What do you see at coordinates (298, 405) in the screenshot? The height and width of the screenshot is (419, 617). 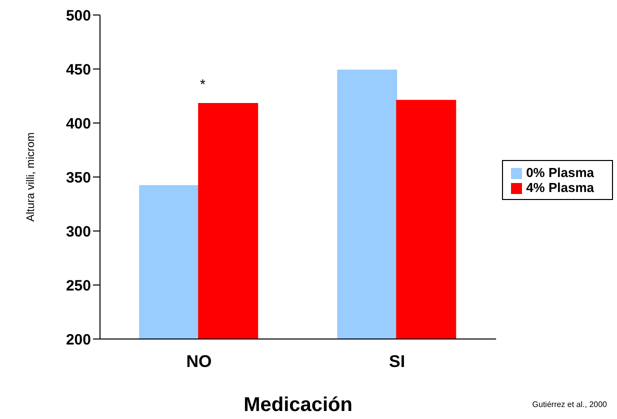 I see `x-axis-title: Medicación` at bounding box center [298, 405].